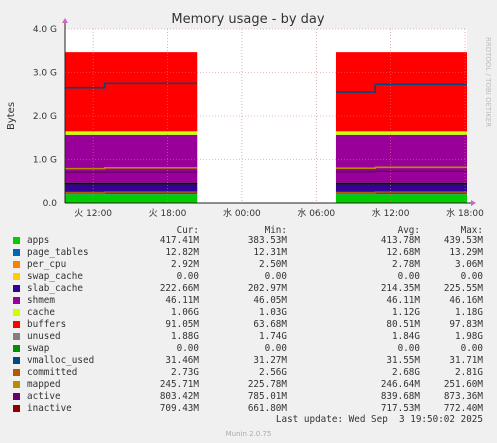 The height and width of the screenshot is (443, 497). What do you see at coordinates (45, 117) in the screenshot?
I see `y-tick-label: 2.0 G` at bounding box center [45, 117].